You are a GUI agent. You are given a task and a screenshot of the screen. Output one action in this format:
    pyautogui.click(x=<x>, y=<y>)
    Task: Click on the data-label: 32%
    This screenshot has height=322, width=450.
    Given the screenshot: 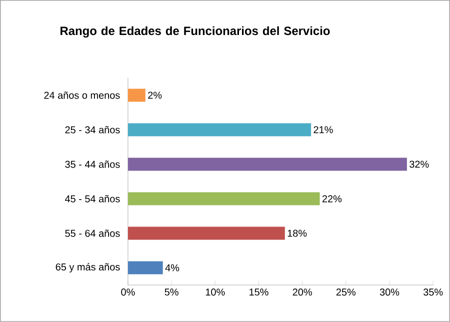 What is the action you would take?
    pyautogui.click(x=419, y=164)
    